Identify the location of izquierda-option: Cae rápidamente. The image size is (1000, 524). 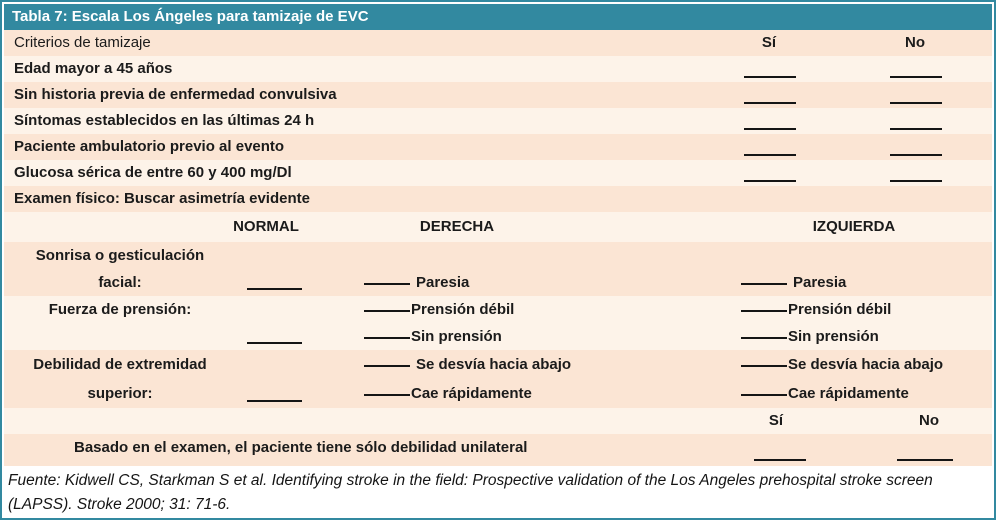
(825, 393).